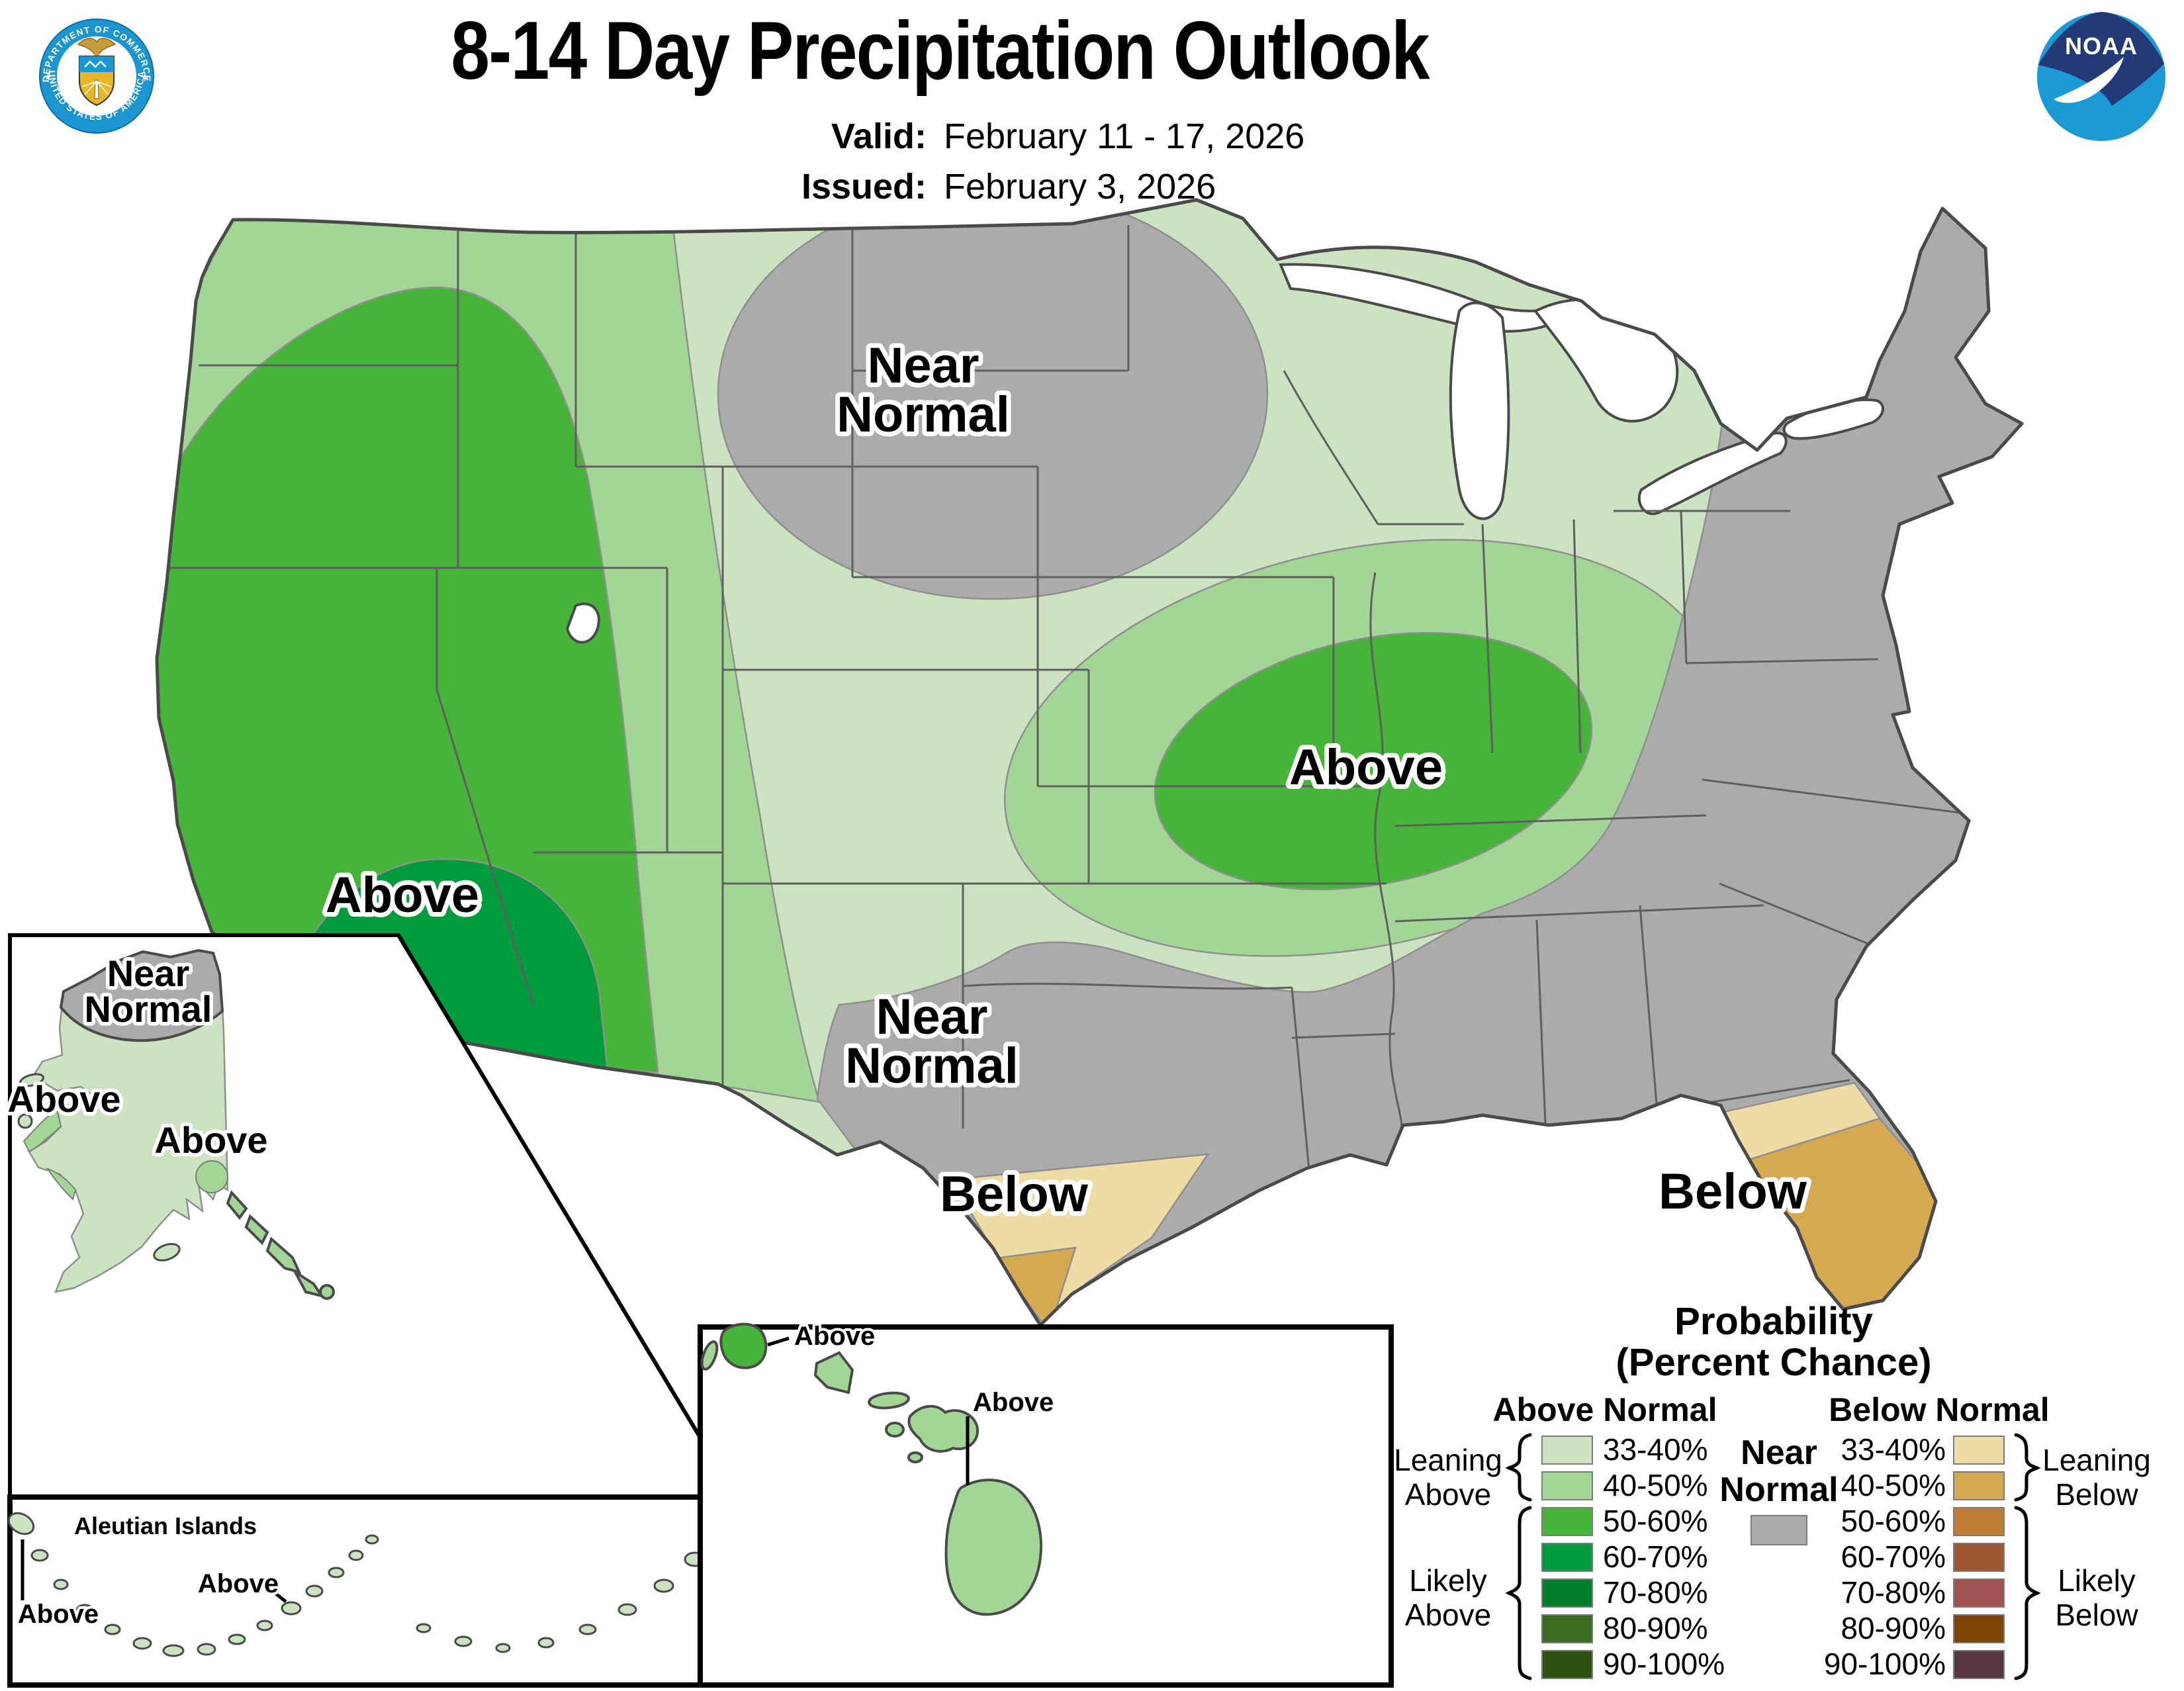 This screenshot has height=1691, width=2184. I want to click on issued-row: Issued: February 3, 2026, so click(1036, 186).